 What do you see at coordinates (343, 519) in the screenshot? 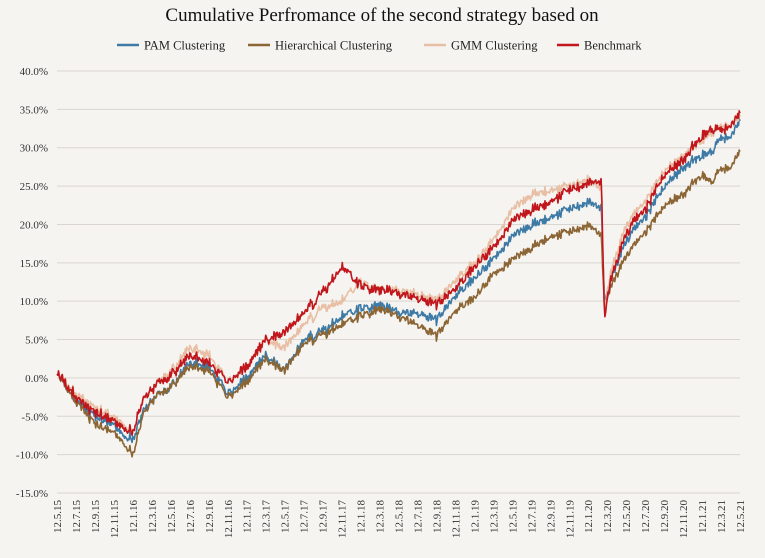
I see `x-tick-label: 12.11.17` at bounding box center [343, 519].